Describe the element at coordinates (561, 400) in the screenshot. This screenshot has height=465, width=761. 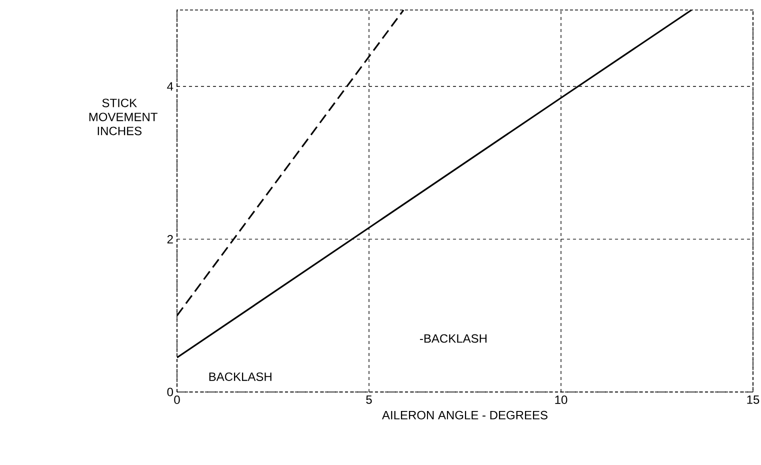
I see `x-tick-label: 10` at that location.